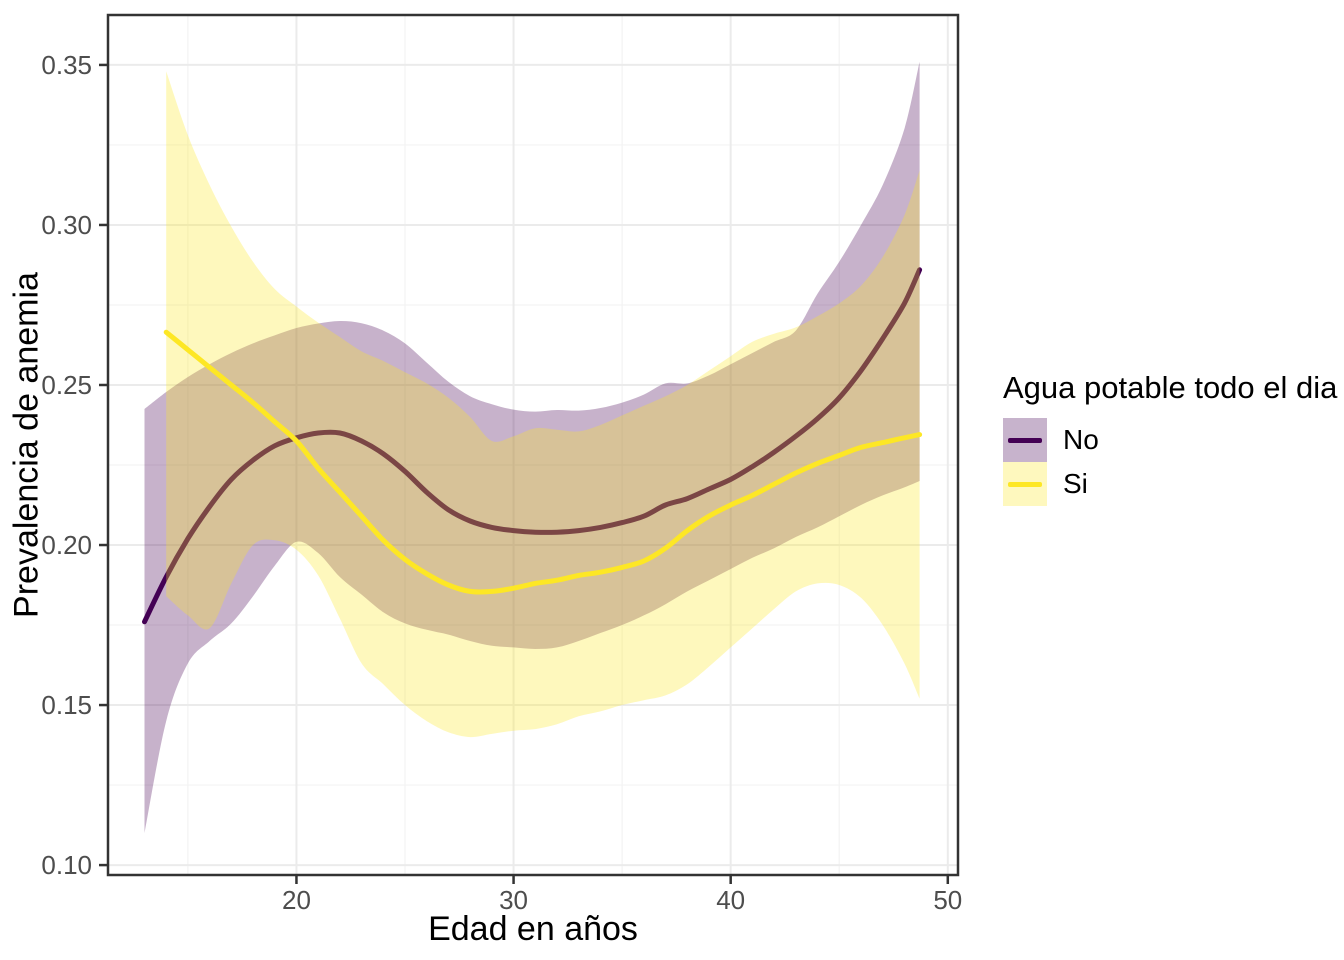 Image resolution: width=1344 pixels, height=960 pixels. What do you see at coordinates (1171, 440) in the screenshot?
I see `legend-entry-no: No` at bounding box center [1171, 440].